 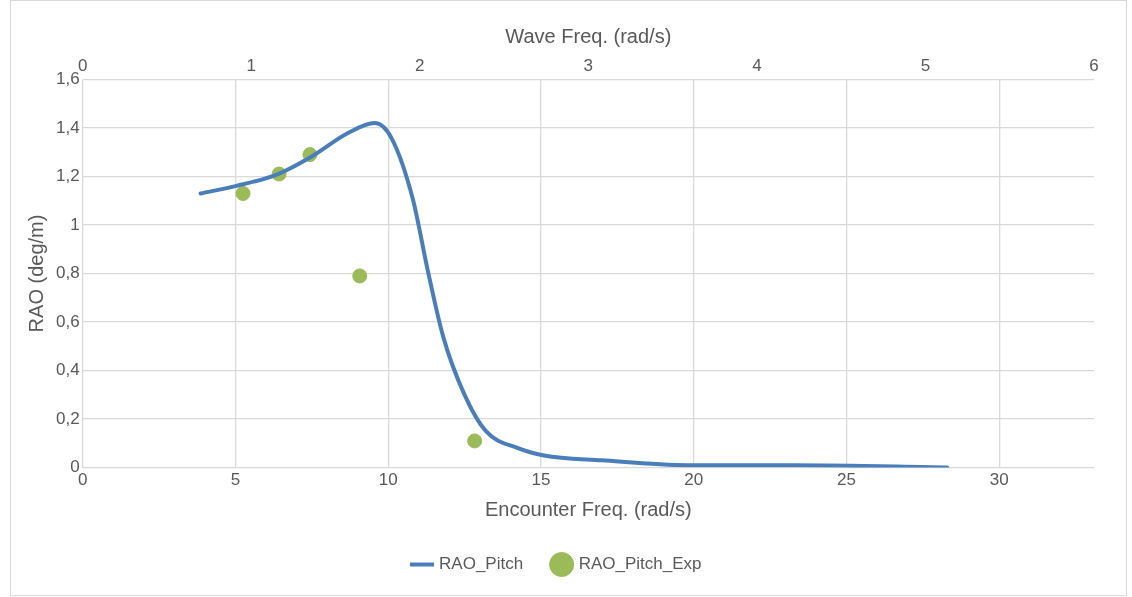 What do you see at coordinates (75, 224) in the screenshot?
I see `y-tick-label: 1` at bounding box center [75, 224].